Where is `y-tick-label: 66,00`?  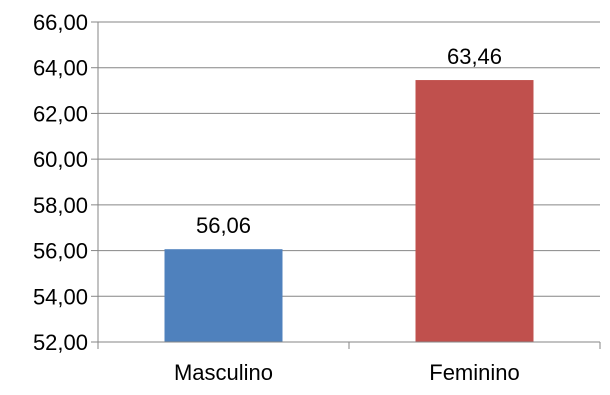 y-tick-label: 66,00 is located at coordinates (60, 22).